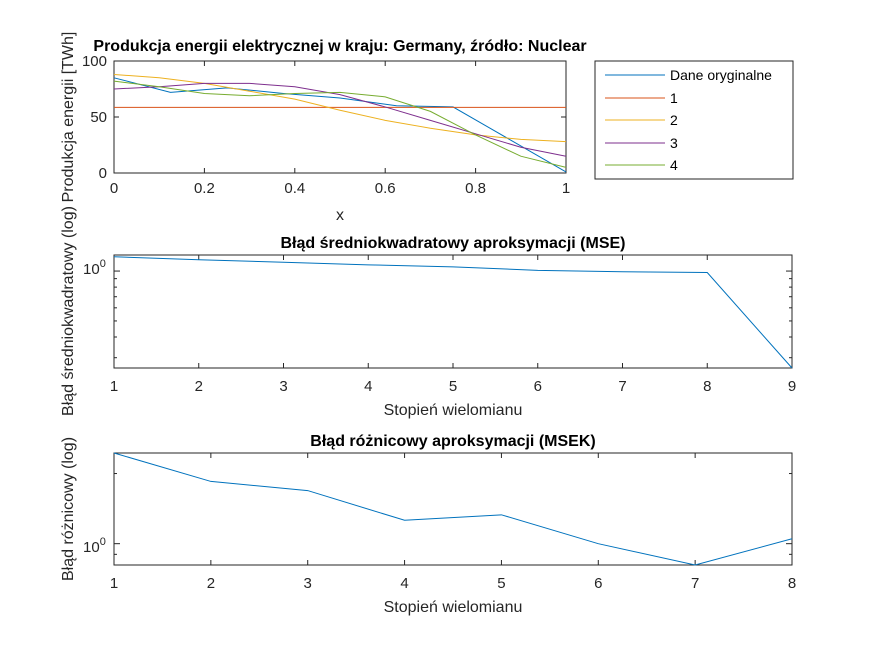 This screenshot has height=656, width=875. I want to click on plot-msek-axes-box, so click(453, 509).